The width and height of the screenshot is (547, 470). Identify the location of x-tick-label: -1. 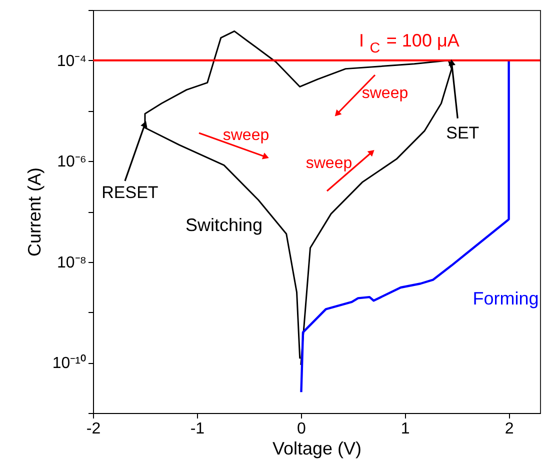
(197, 429).